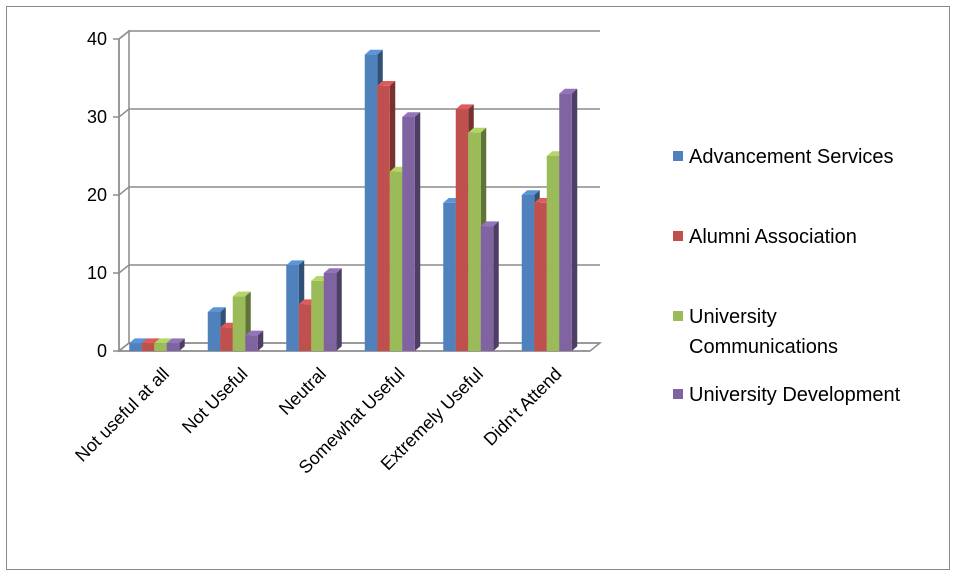  What do you see at coordinates (763, 347) in the screenshot?
I see `legend-label: Communications` at bounding box center [763, 347].